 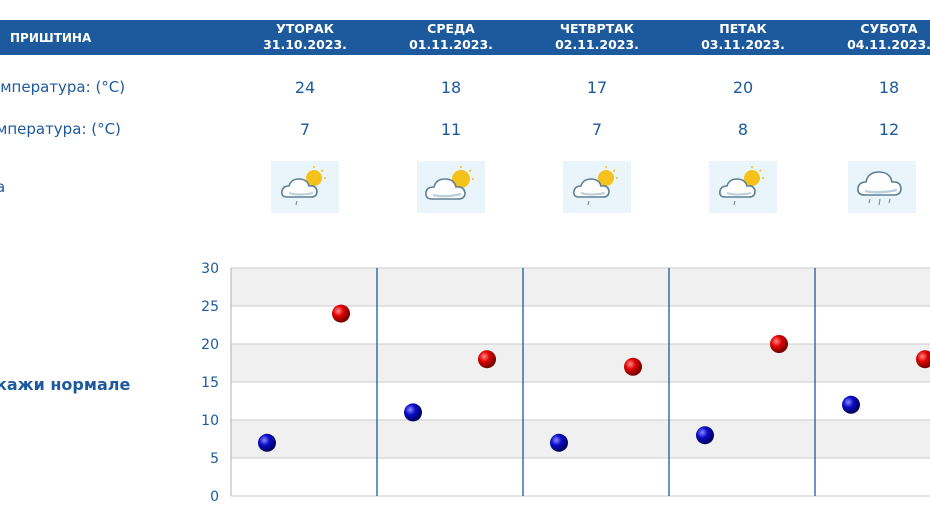 I want to click on y-tick-label: 20, so click(x=210, y=345).